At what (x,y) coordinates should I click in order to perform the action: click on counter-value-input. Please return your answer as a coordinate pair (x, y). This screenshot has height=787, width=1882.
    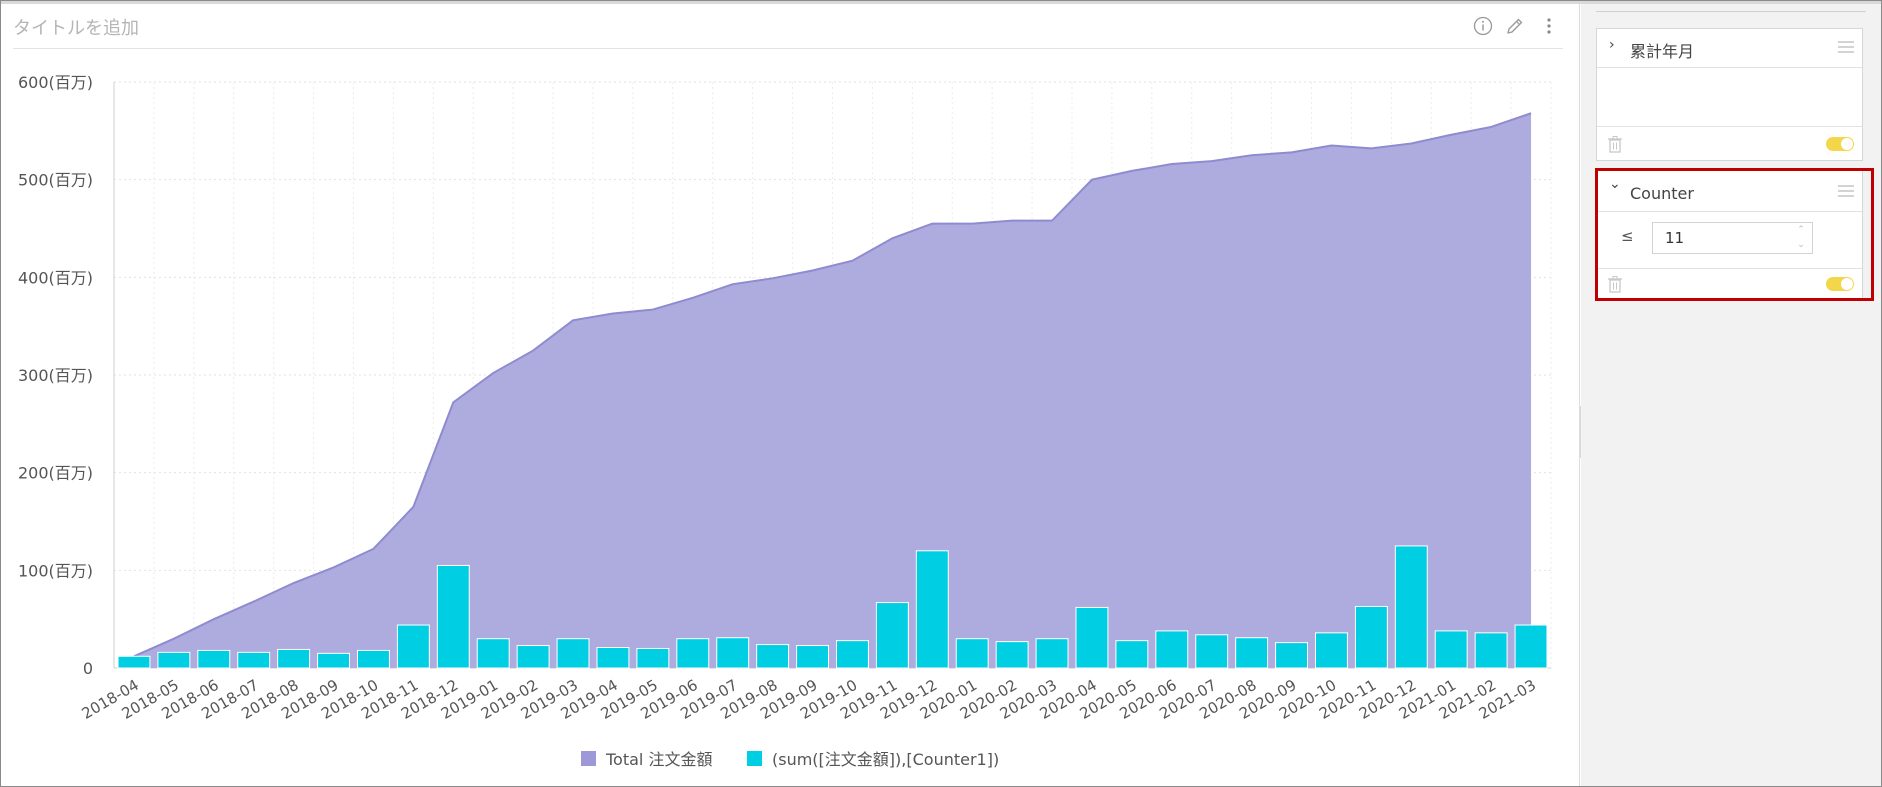
    Looking at the image, I should click on (1732, 238).